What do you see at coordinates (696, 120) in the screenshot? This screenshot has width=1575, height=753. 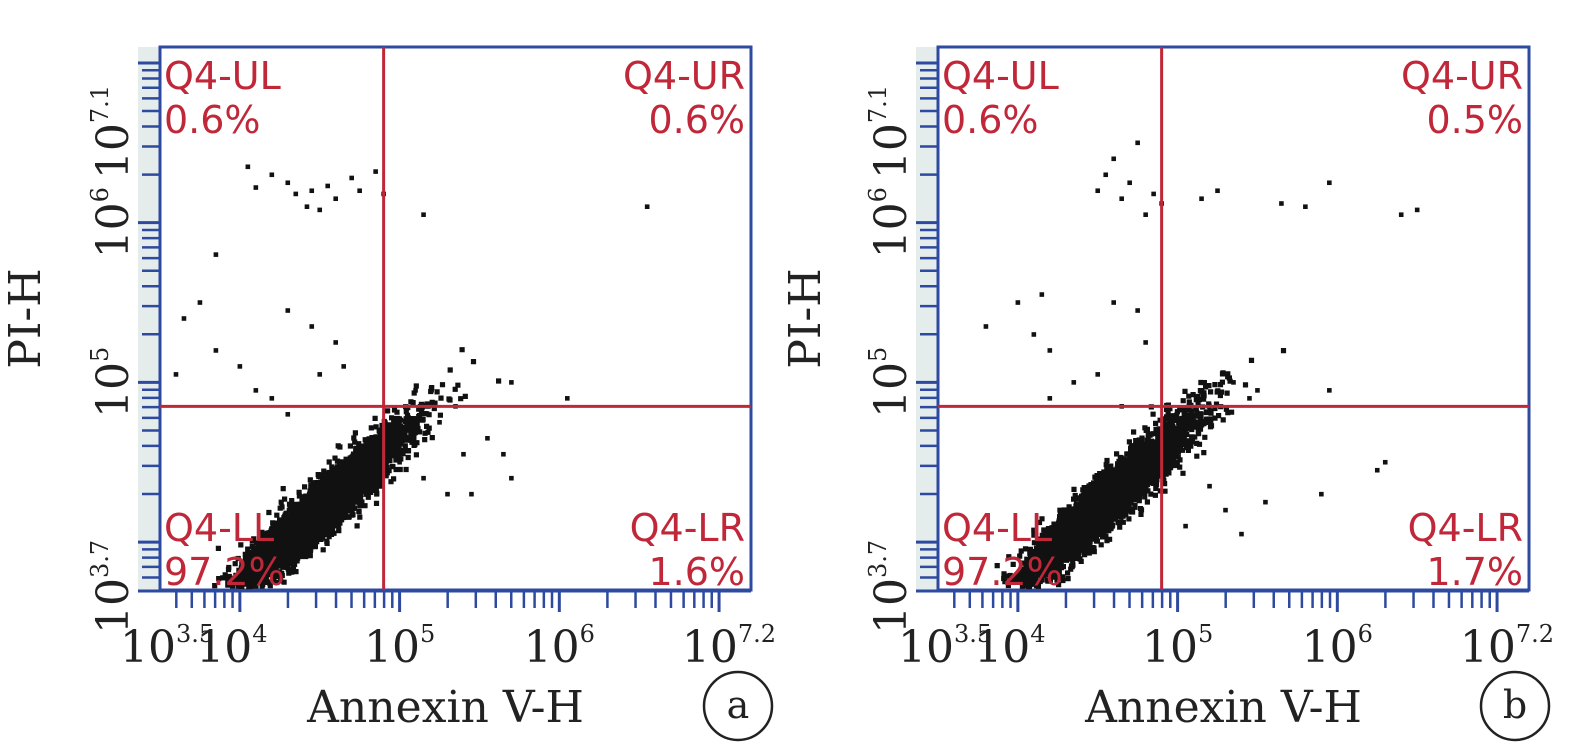 I see `quadrant-percent-ur: 0.6%` at bounding box center [696, 120].